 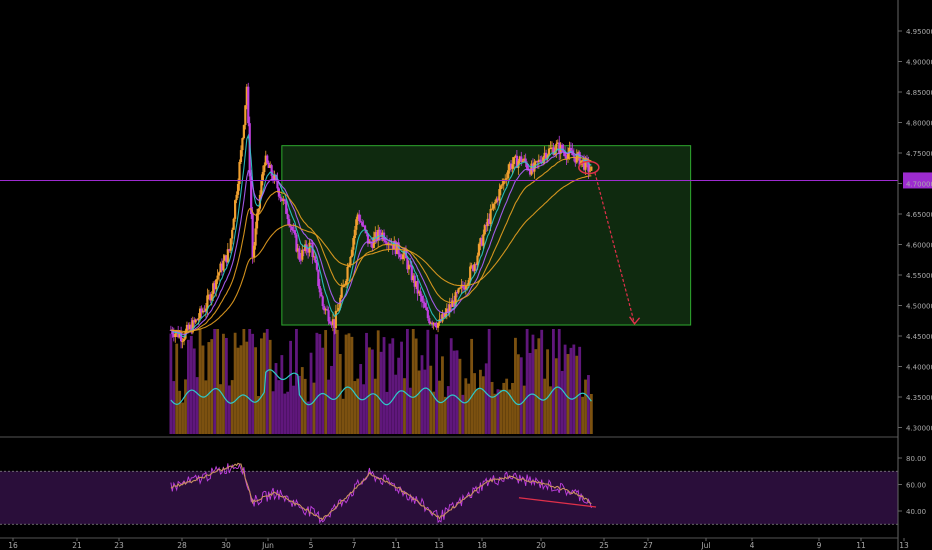 I want to click on time-tick-label: 30, so click(x=226, y=545).